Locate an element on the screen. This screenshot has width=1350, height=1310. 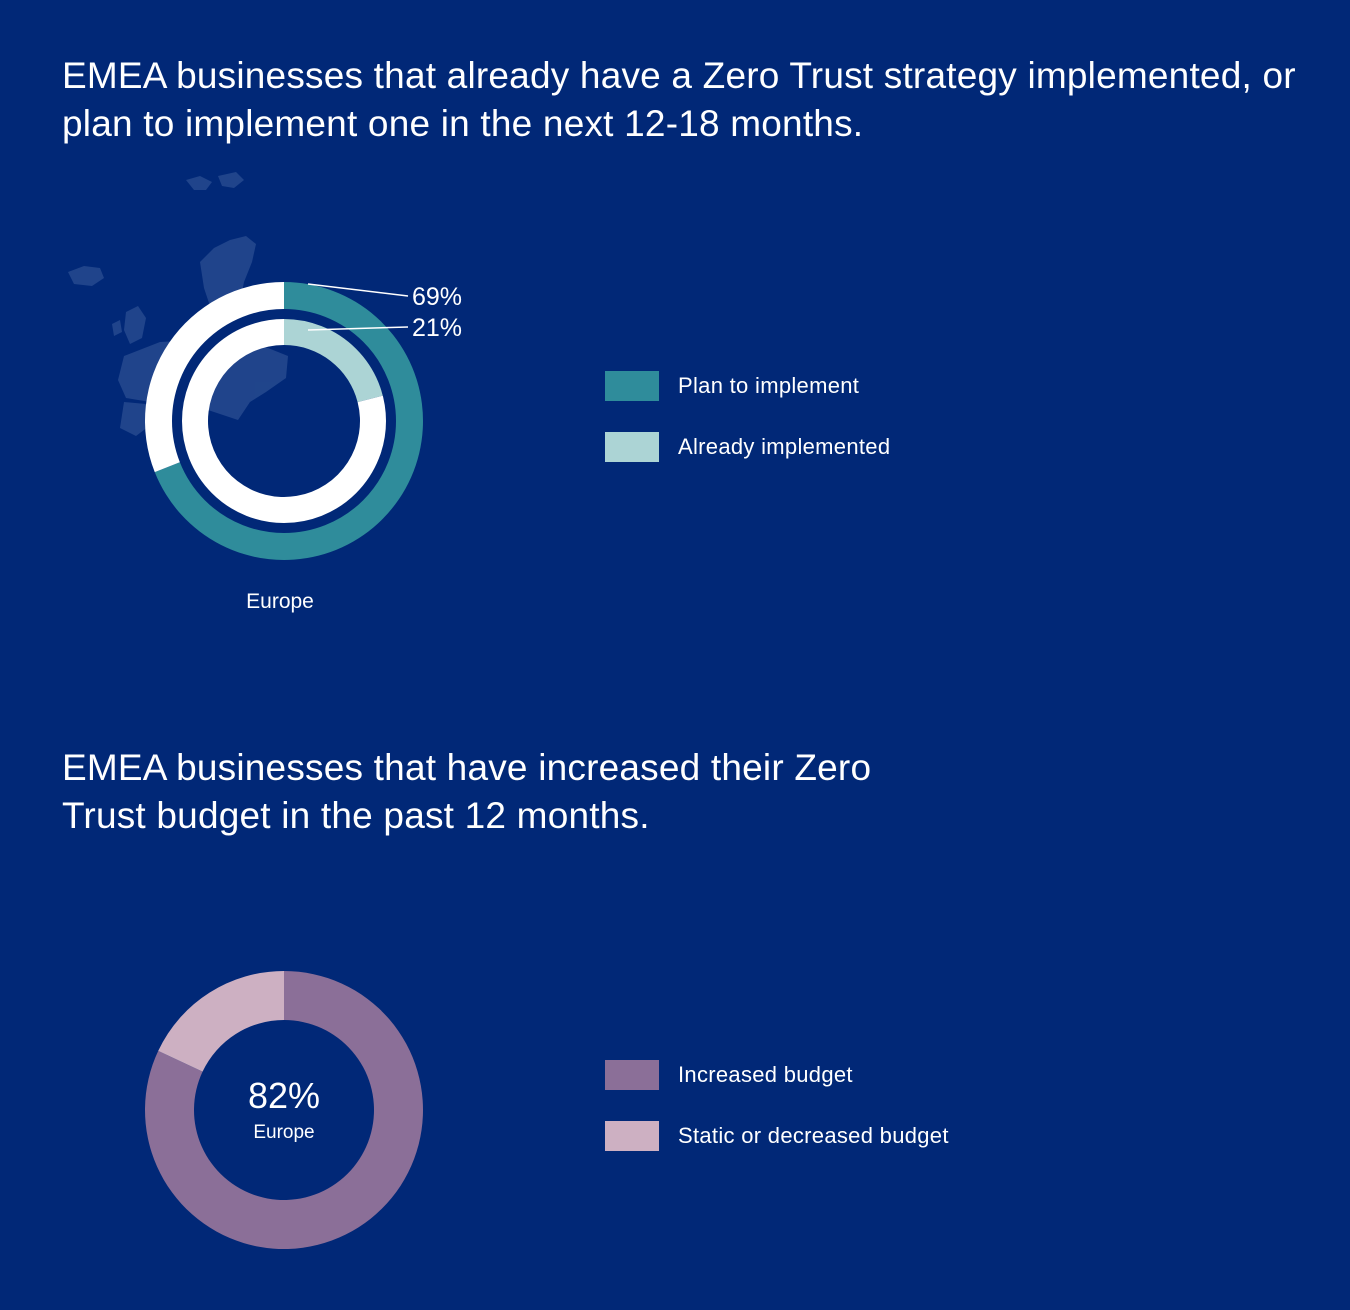
legend-label-already: Already implemented is located at coordinates (784, 446).